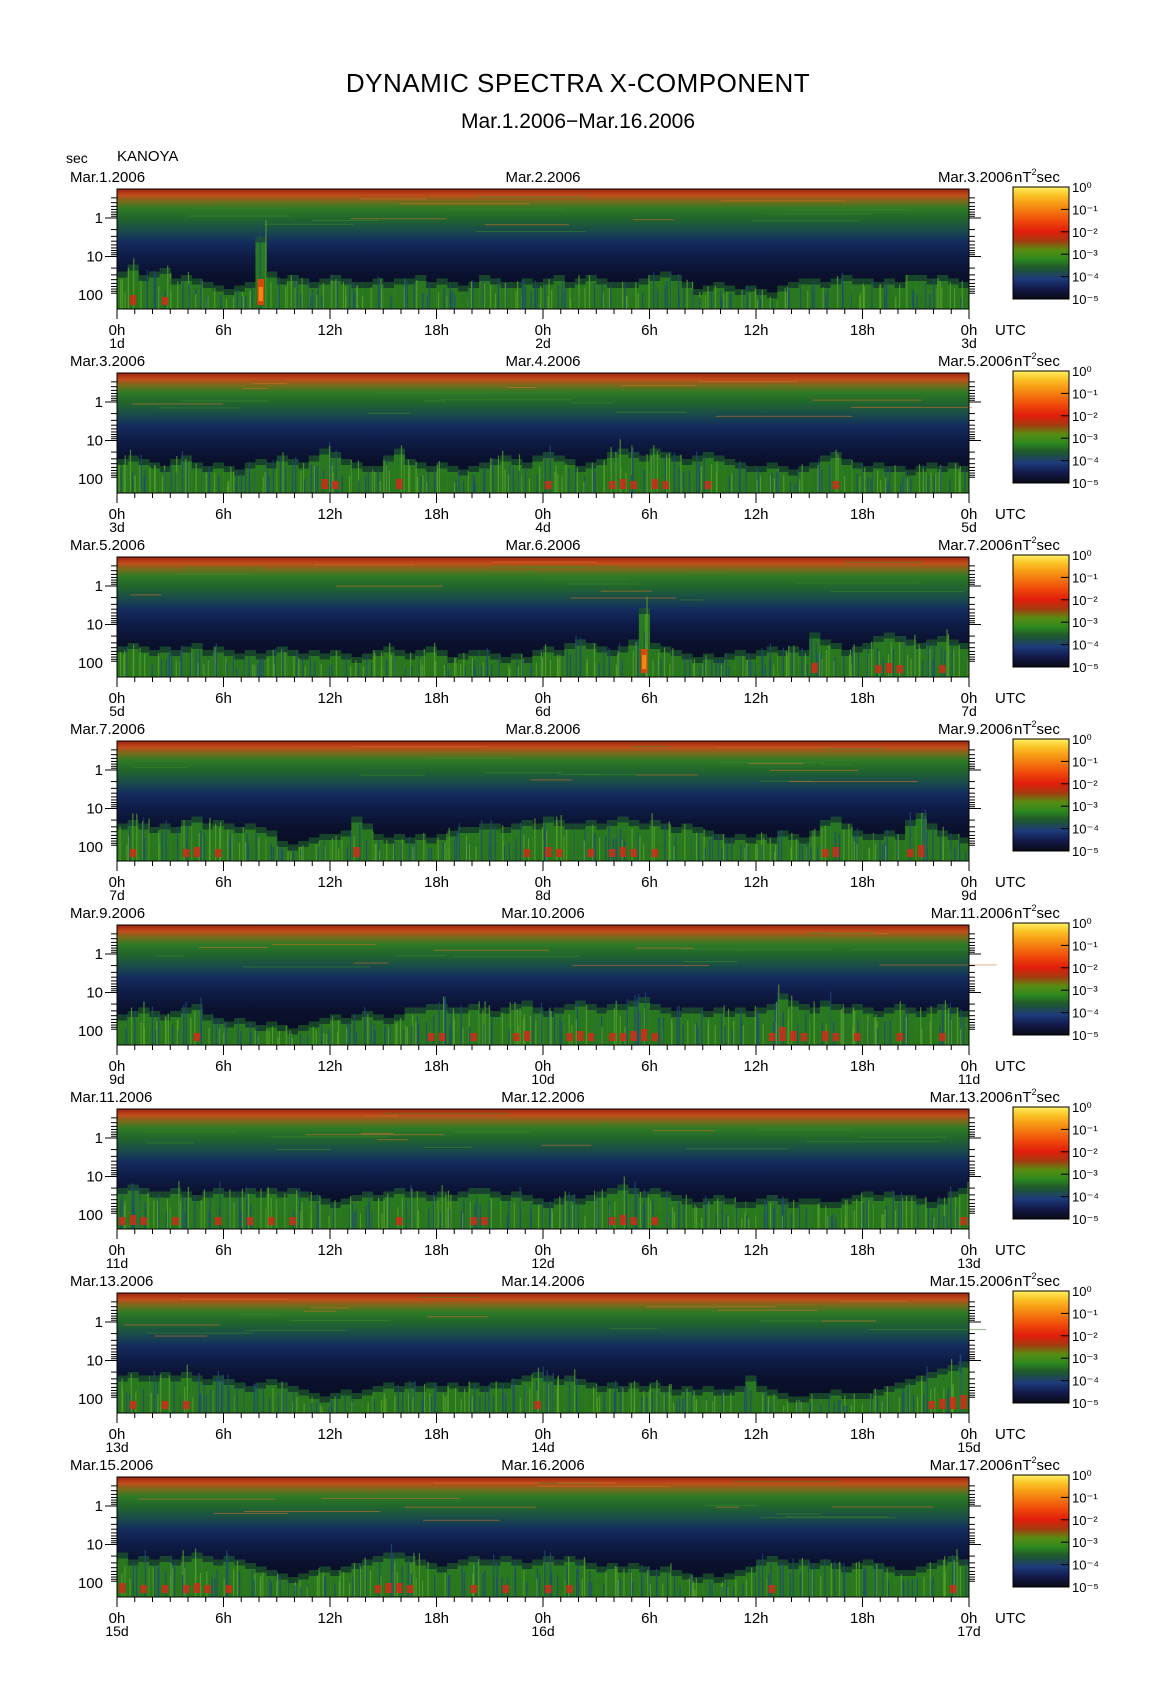 This screenshot has width=1156, height=1704. What do you see at coordinates (1037, 360) in the screenshot?
I see `colorbar-unit-label: nT2sec` at bounding box center [1037, 360].